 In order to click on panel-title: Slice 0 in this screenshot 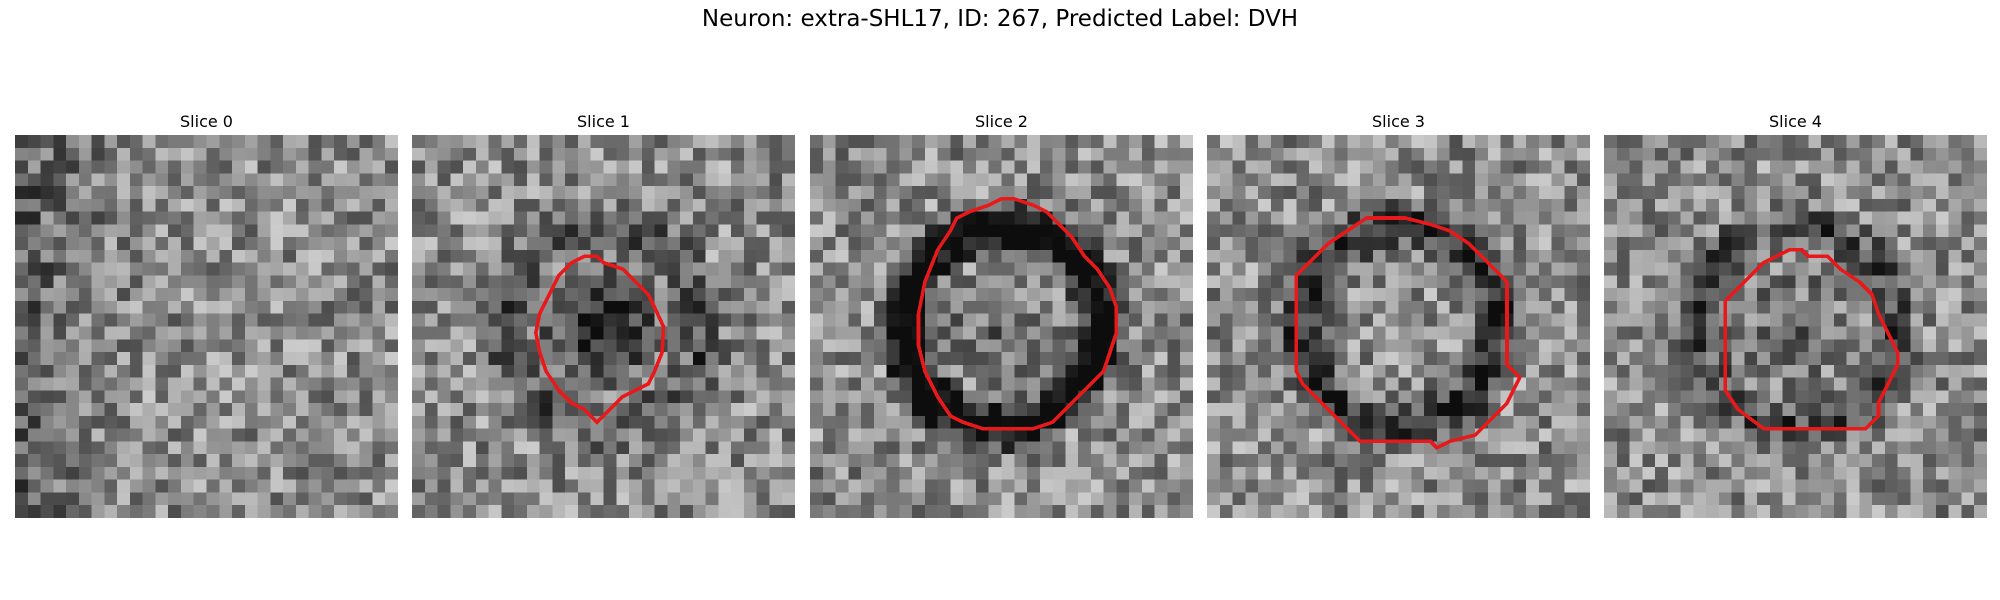, I will do `click(206, 121)`.